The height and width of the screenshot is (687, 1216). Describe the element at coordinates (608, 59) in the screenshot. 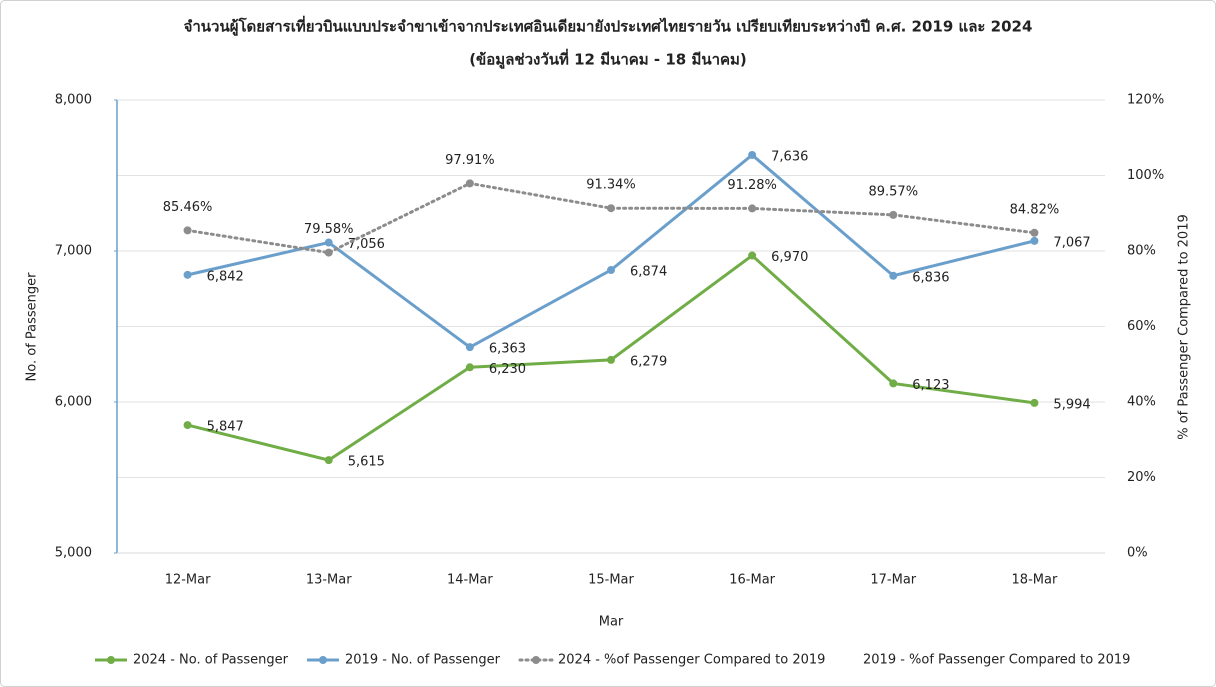

I see `chart-subtitle: (ข้อมูลช่วงวันที่ 12 มีนาคม - 18 มีนาคม)` at that location.